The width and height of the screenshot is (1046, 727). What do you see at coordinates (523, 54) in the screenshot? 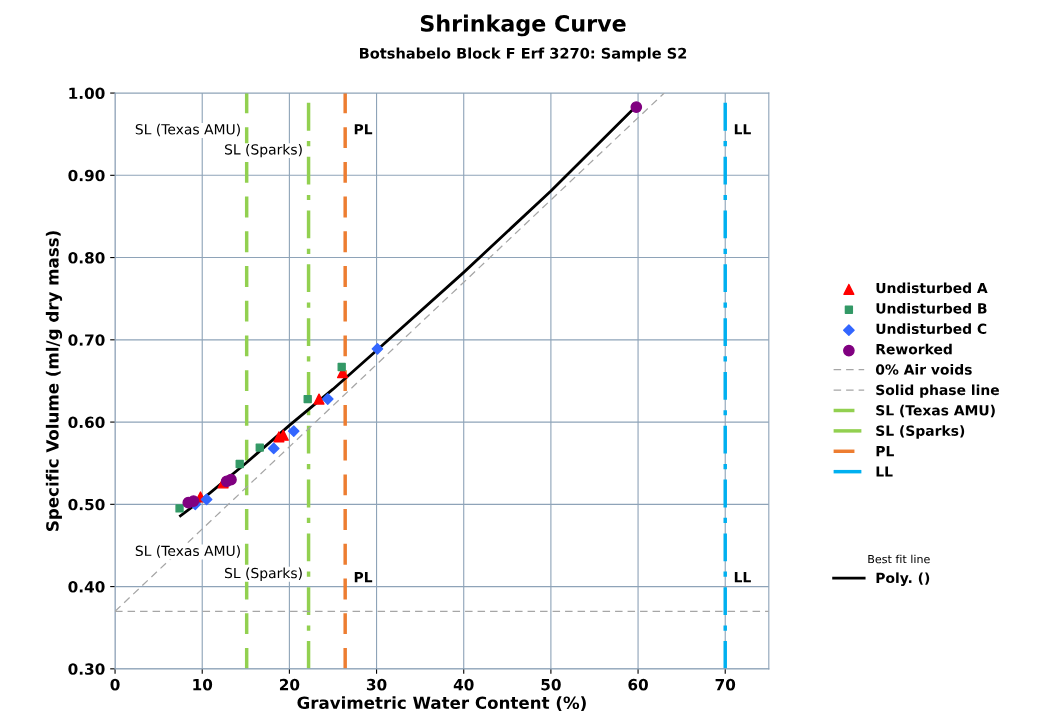
I see `chart-subtitle: Botshabelo Block F Erf 3270: Sample S2` at bounding box center [523, 54].